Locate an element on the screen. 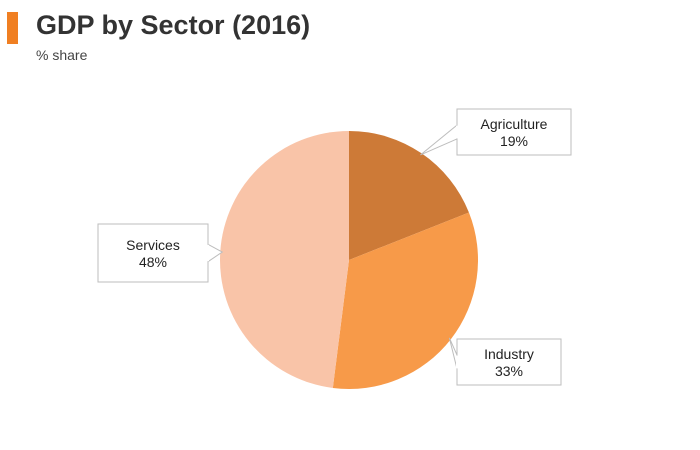  title-accent-bar is located at coordinates (12, 28).